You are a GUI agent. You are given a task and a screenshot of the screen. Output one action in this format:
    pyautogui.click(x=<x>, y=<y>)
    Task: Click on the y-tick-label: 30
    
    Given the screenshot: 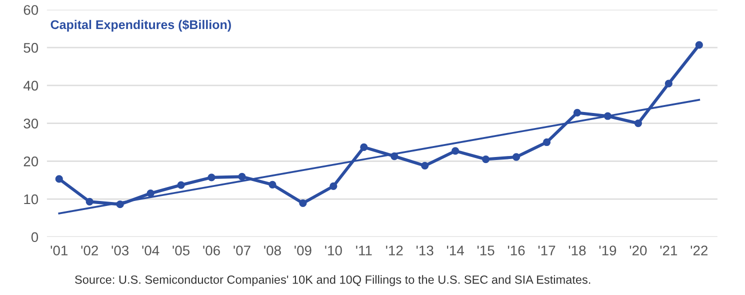 What is the action you would take?
    pyautogui.click(x=31, y=123)
    